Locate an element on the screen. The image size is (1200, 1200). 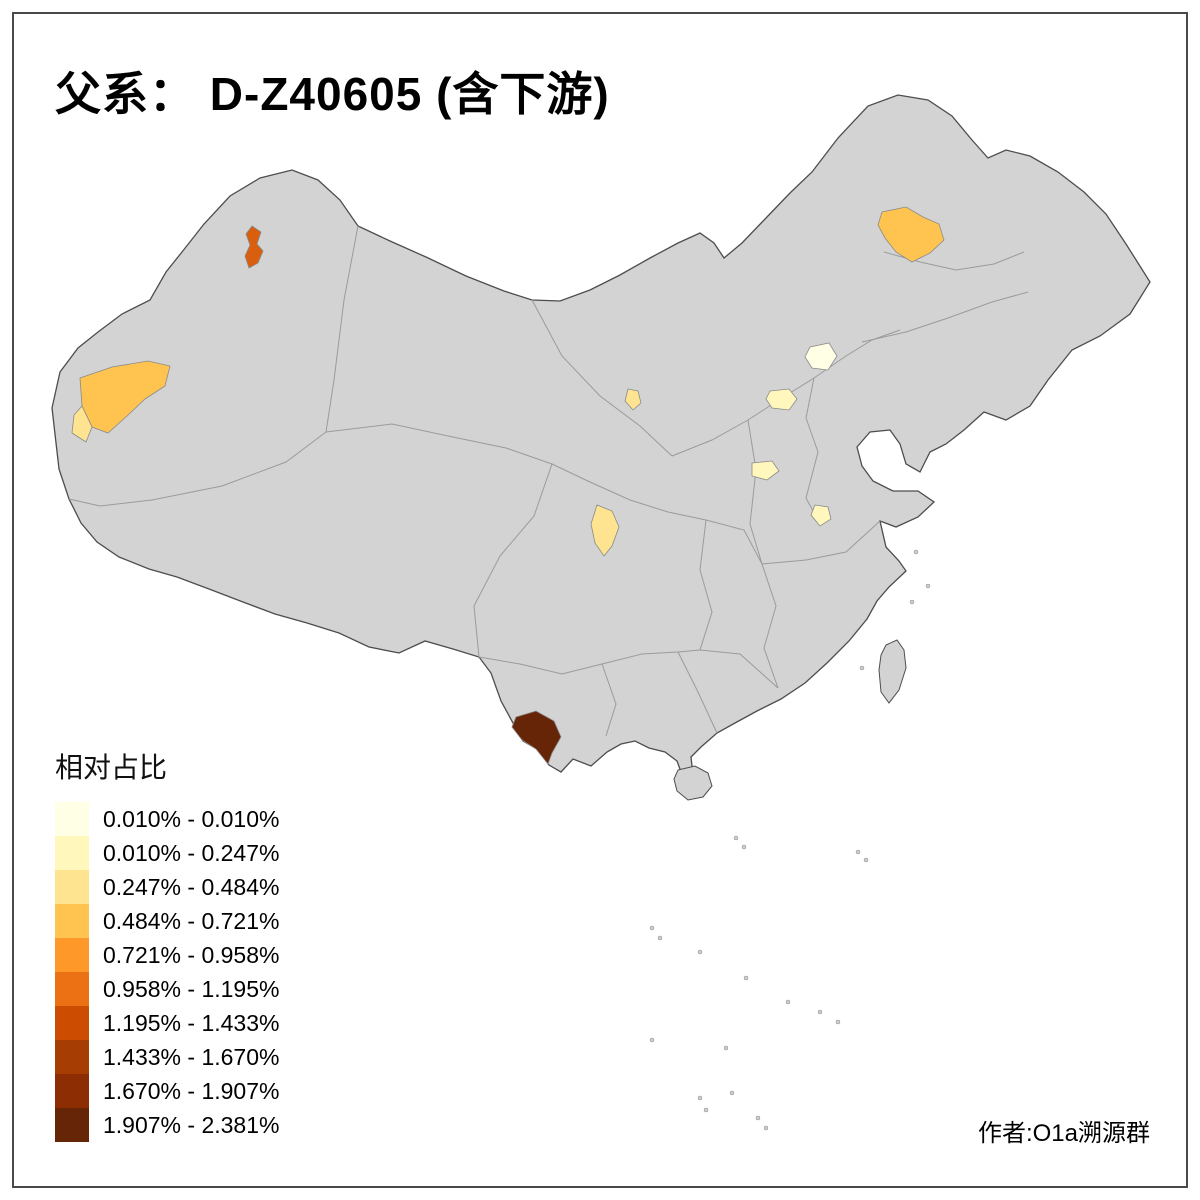
region-sichuan-patch is located at coordinates (605, 530).